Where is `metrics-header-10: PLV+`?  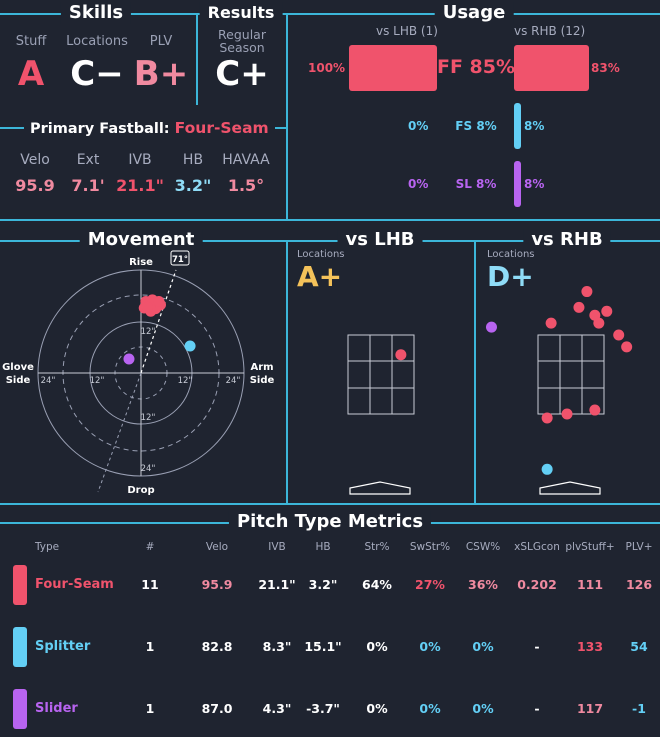 metrics-header-10: PLV+ is located at coordinates (639, 547).